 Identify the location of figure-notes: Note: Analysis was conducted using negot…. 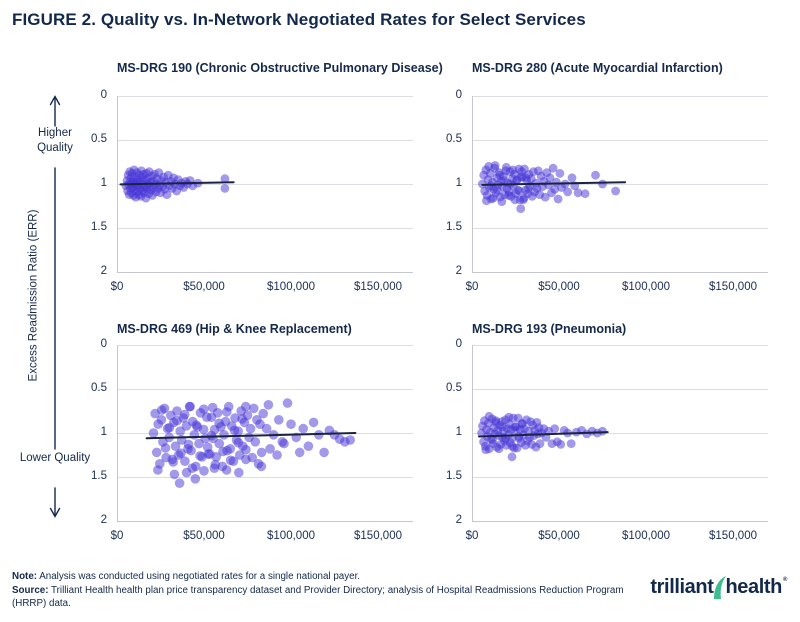
(326, 590).